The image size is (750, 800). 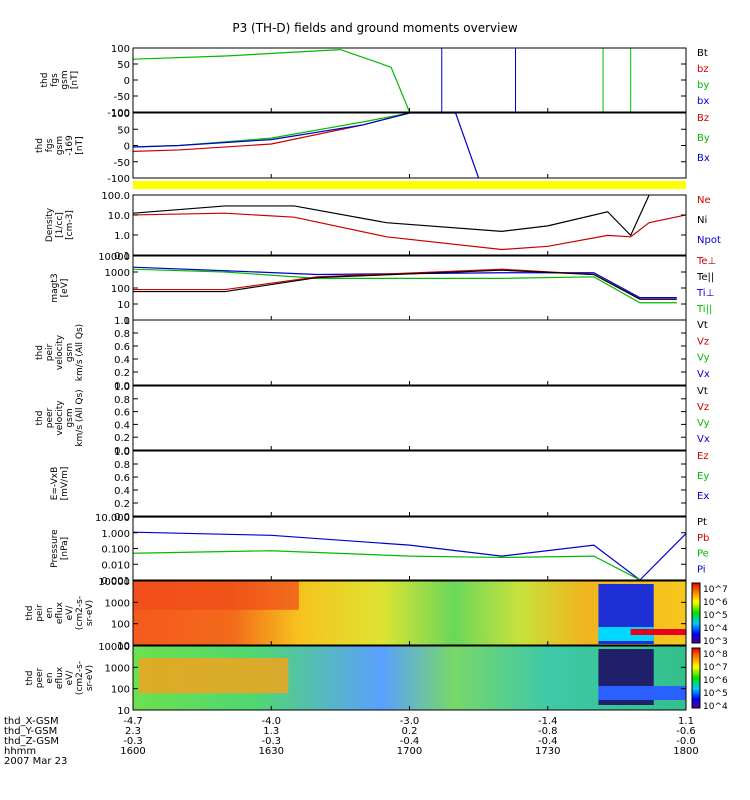 I want to click on xaxis-ygsm: 2.3, so click(x=133, y=731).